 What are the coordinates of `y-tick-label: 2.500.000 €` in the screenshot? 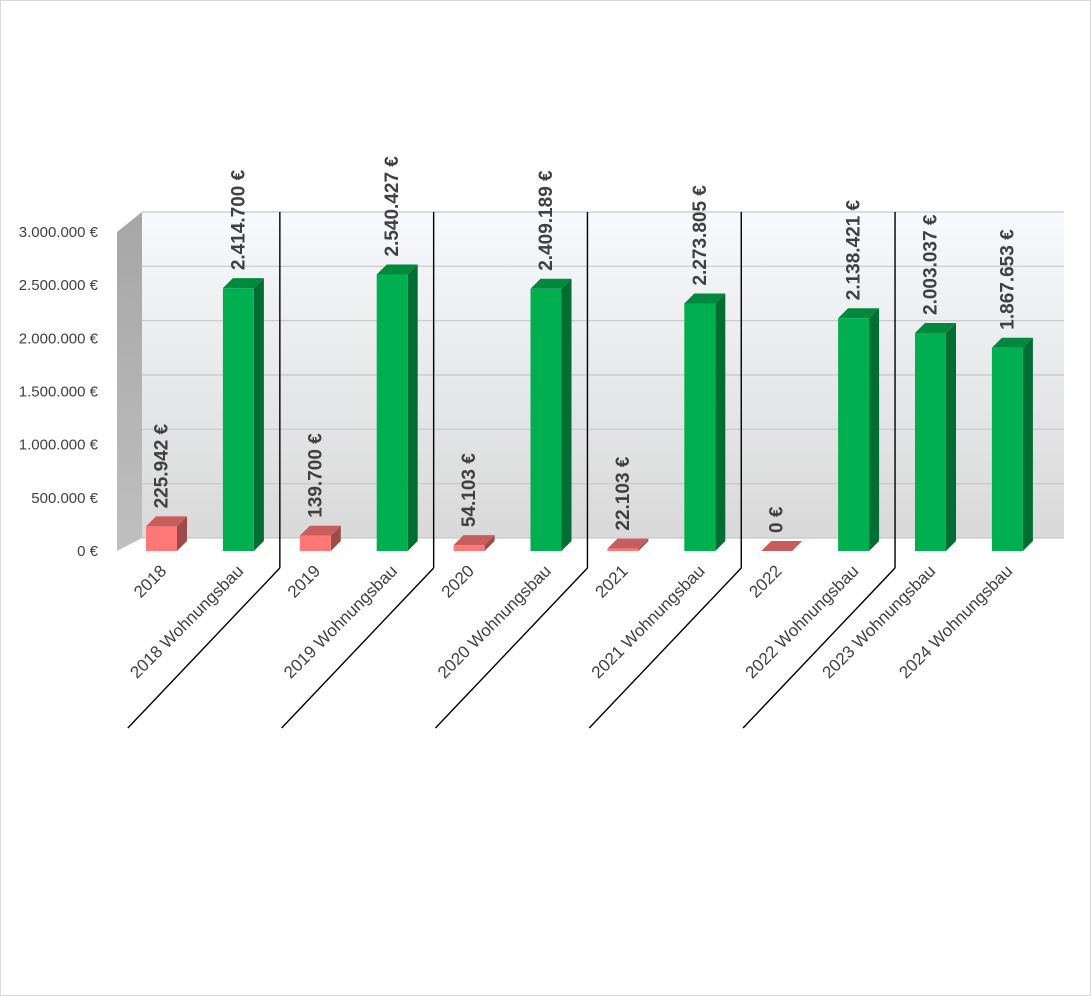 It's located at (59, 285).